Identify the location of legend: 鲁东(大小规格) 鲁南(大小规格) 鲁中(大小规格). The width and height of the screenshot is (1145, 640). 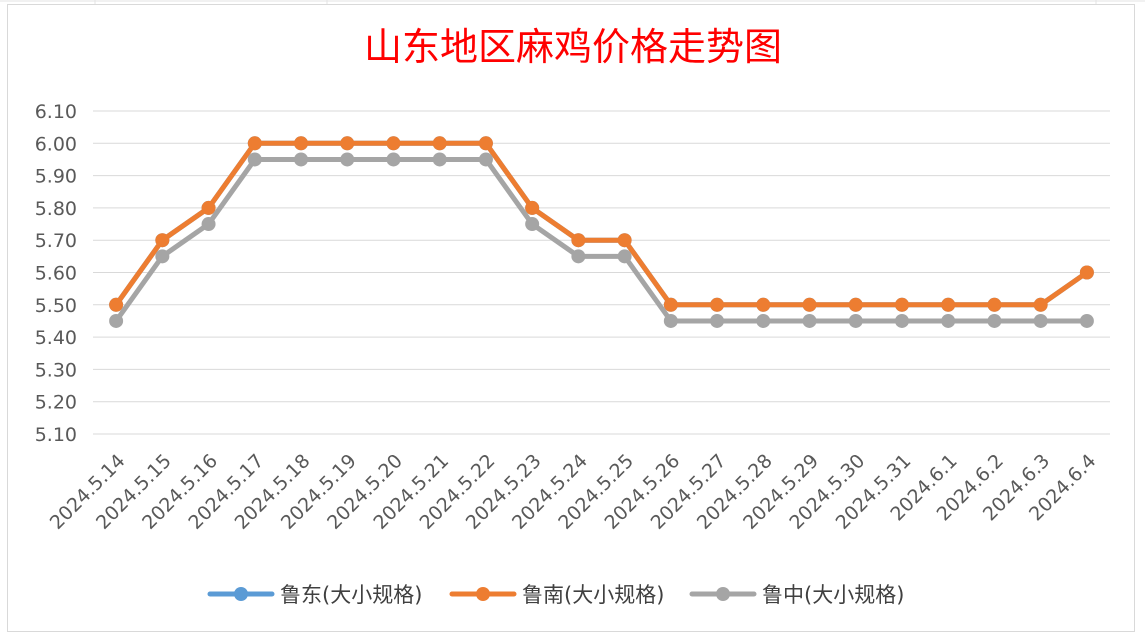
(555, 595).